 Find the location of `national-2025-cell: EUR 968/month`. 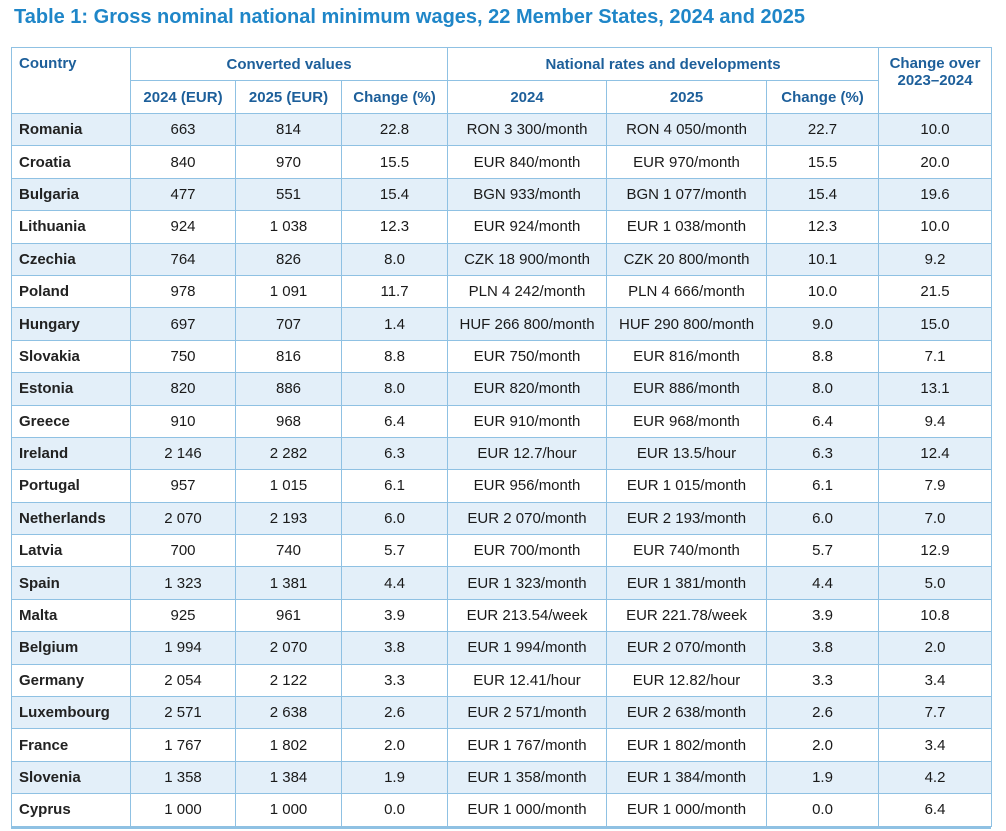

national-2025-cell: EUR 968/month is located at coordinates (687, 421).